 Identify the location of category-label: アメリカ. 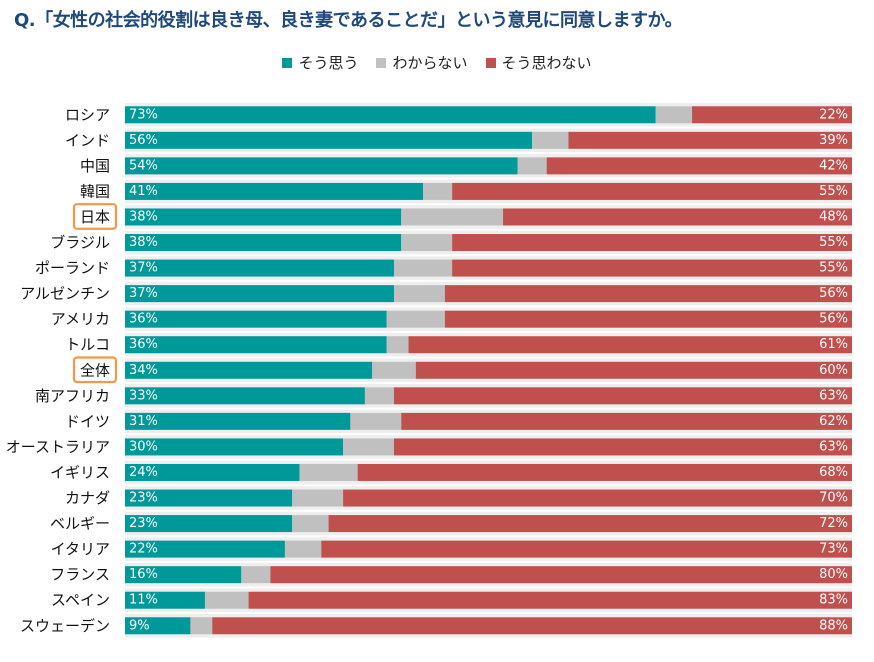
(80, 319).